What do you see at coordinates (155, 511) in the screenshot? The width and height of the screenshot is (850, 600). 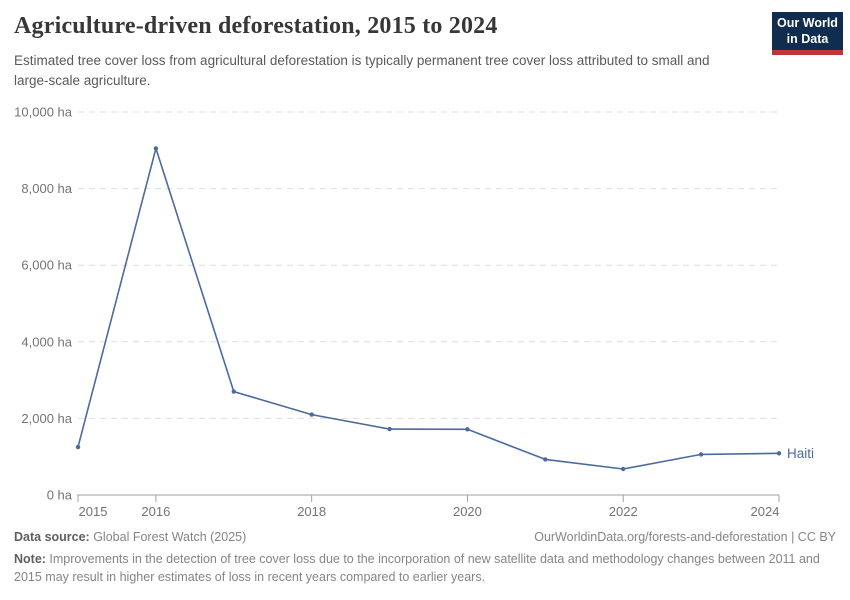 I see `x-axis-tick-label: 2016` at bounding box center [155, 511].